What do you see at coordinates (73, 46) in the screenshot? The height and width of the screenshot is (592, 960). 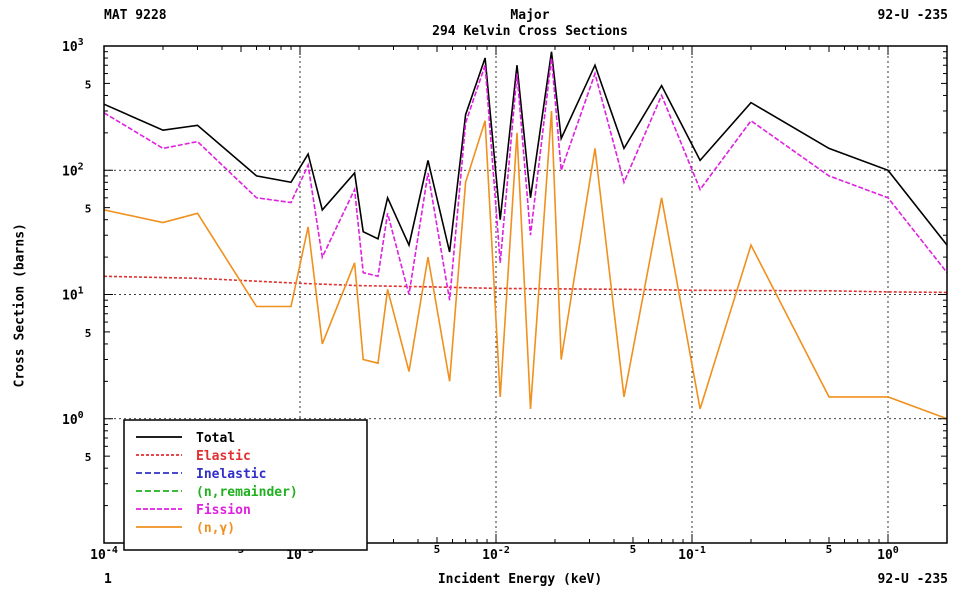 I see `y-tick-label: 10³` at bounding box center [73, 46].